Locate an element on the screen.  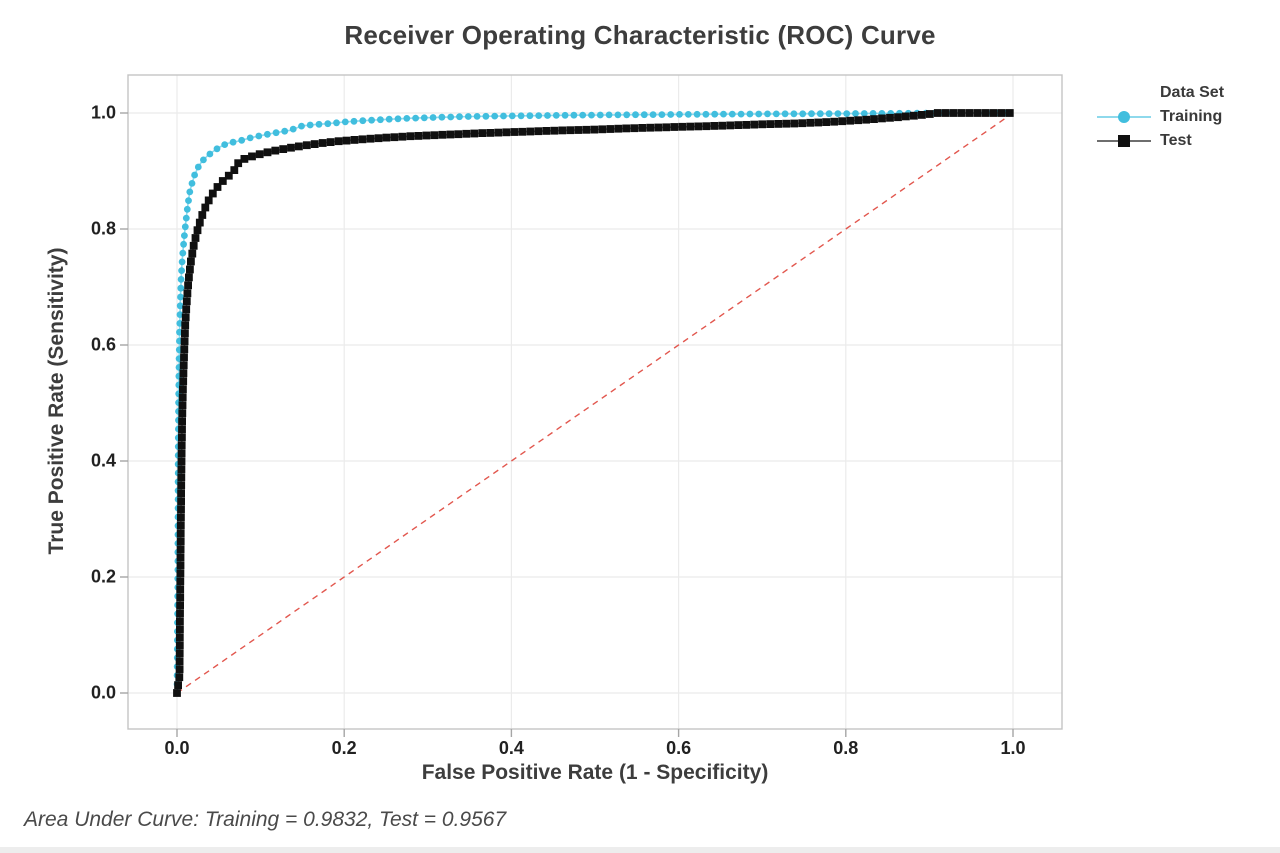
bottom-strip is located at coordinates (640, 850).